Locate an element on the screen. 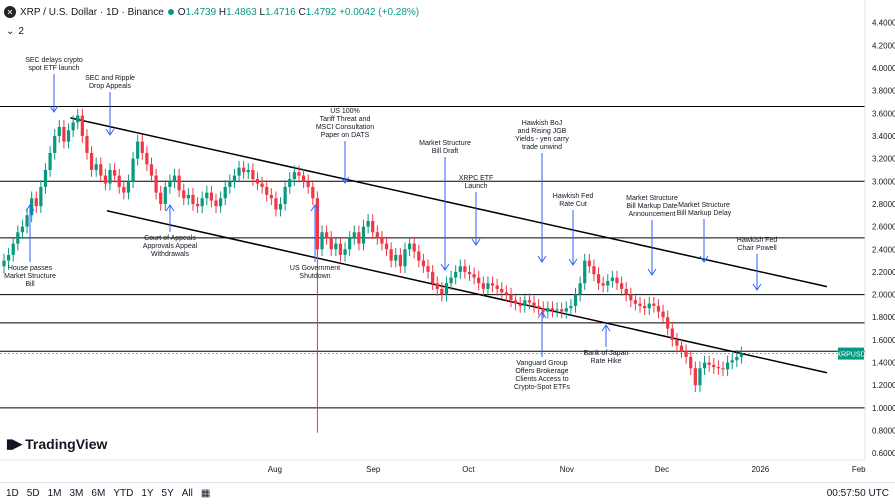 The image size is (895, 504). timeframe-5y: 5Y is located at coordinates (167, 493).